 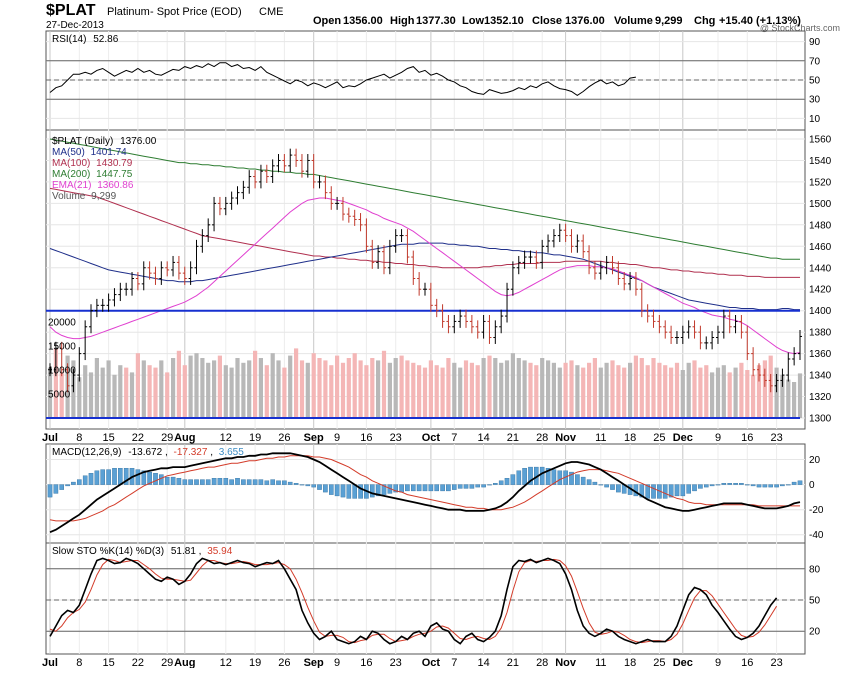 I want to click on macd-legend: MACD(12,26,9) -13.672 , -17.327 , 3.655, so click(x=148, y=452).